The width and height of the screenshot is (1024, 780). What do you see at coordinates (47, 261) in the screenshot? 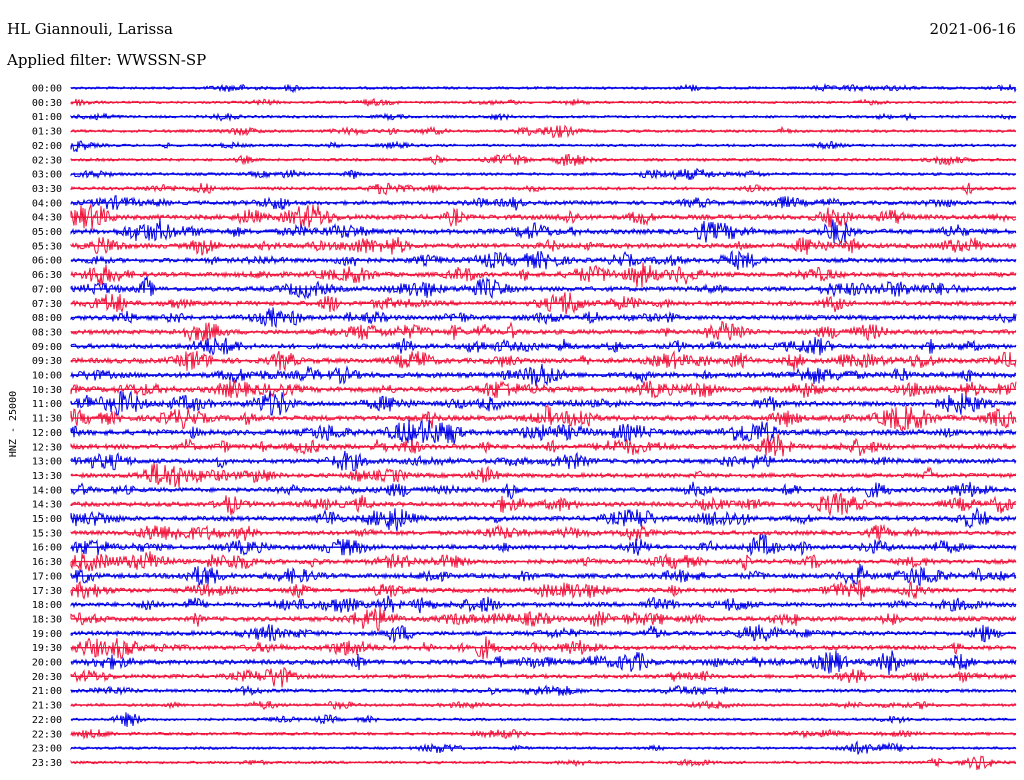
I see `trace-label: 06:00` at bounding box center [47, 261].